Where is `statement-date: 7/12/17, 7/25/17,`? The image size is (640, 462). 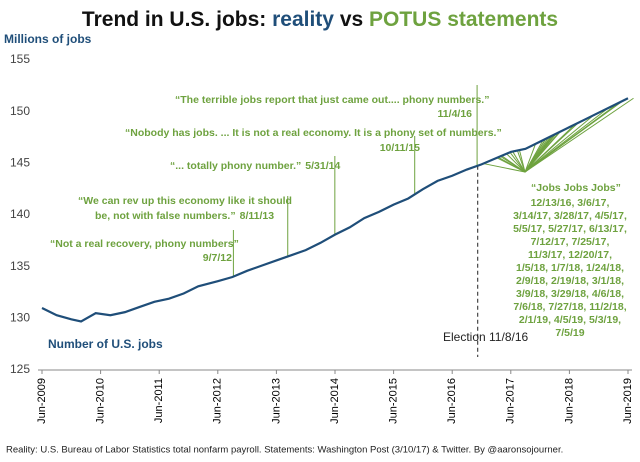 statement-date: 7/12/17, 7/25/17, is located at coordinates (570, 242).